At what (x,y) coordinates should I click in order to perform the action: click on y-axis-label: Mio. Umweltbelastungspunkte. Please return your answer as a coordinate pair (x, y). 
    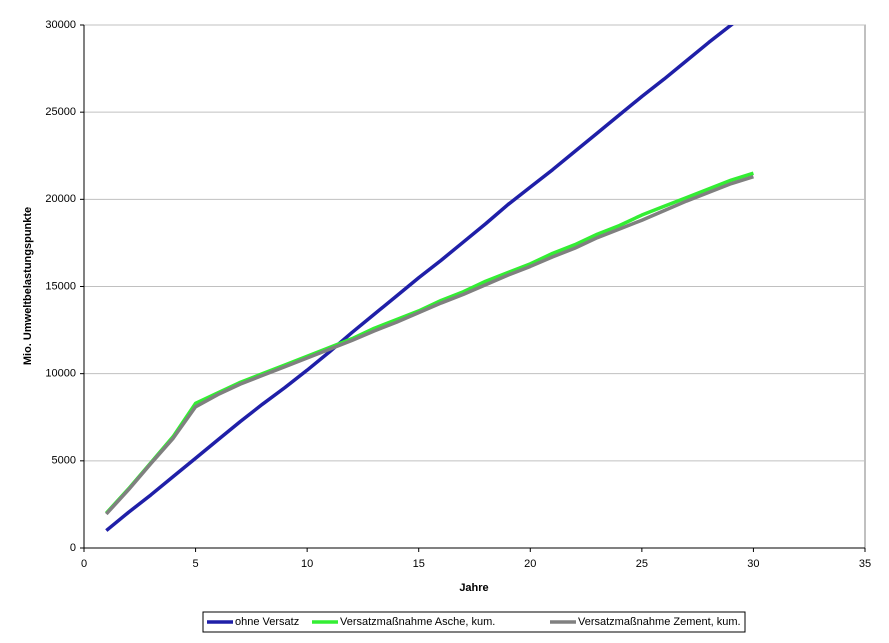
    Looking at the image, I should click on (28, 286).